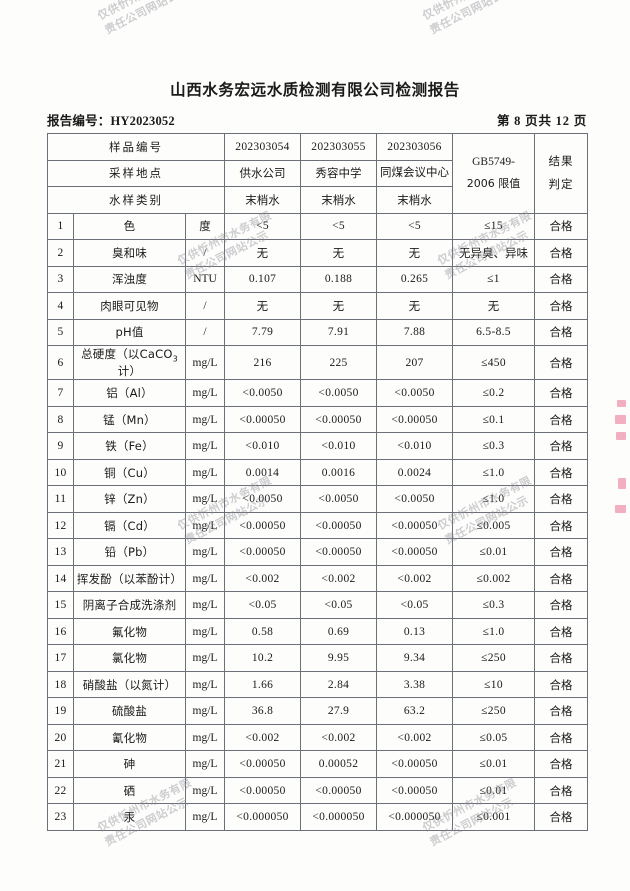 The height and width of the screenshot is (891, 630). I want to click on sample-no-2: 202303055, so click(339, 147).